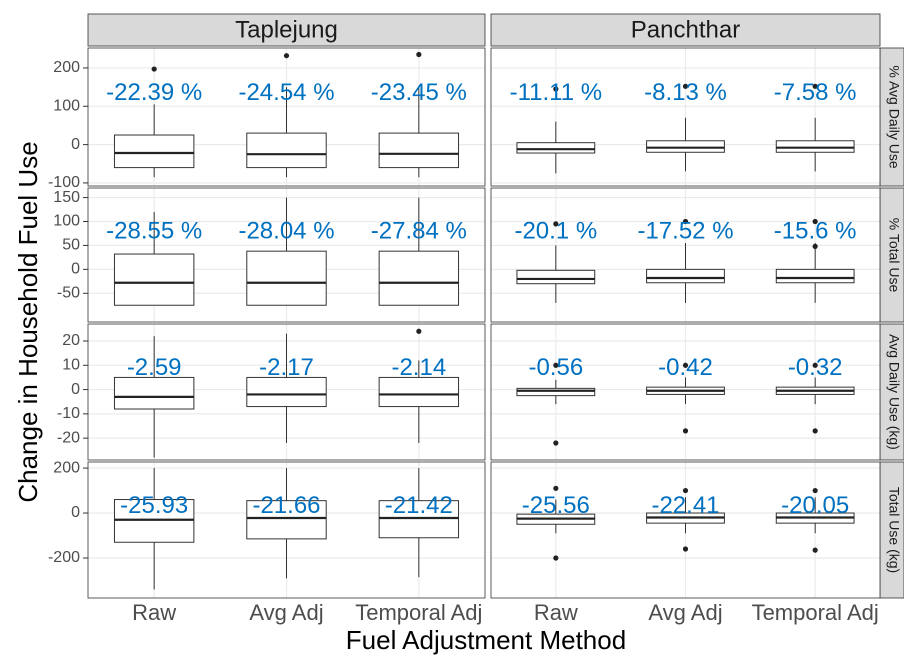 This screenshot has height=657, width=904. What do you see at coordinates (685, 505) in the screenshot?
I see `annotation: -22.41` at bounding box center [685, 505].